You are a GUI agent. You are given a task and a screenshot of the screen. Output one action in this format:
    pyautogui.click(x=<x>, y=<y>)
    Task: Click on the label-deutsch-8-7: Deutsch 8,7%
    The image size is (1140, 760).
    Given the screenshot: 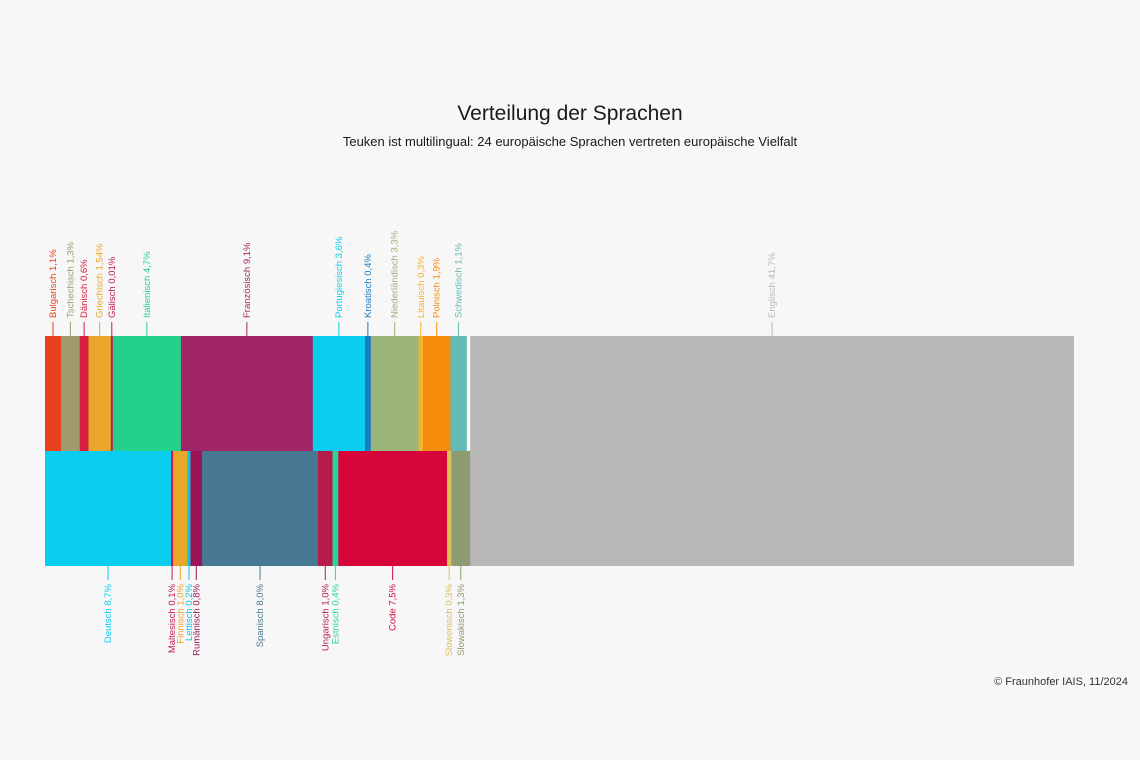 What is the action you would take?
    pyautogui.click(x=108, y=613)
    